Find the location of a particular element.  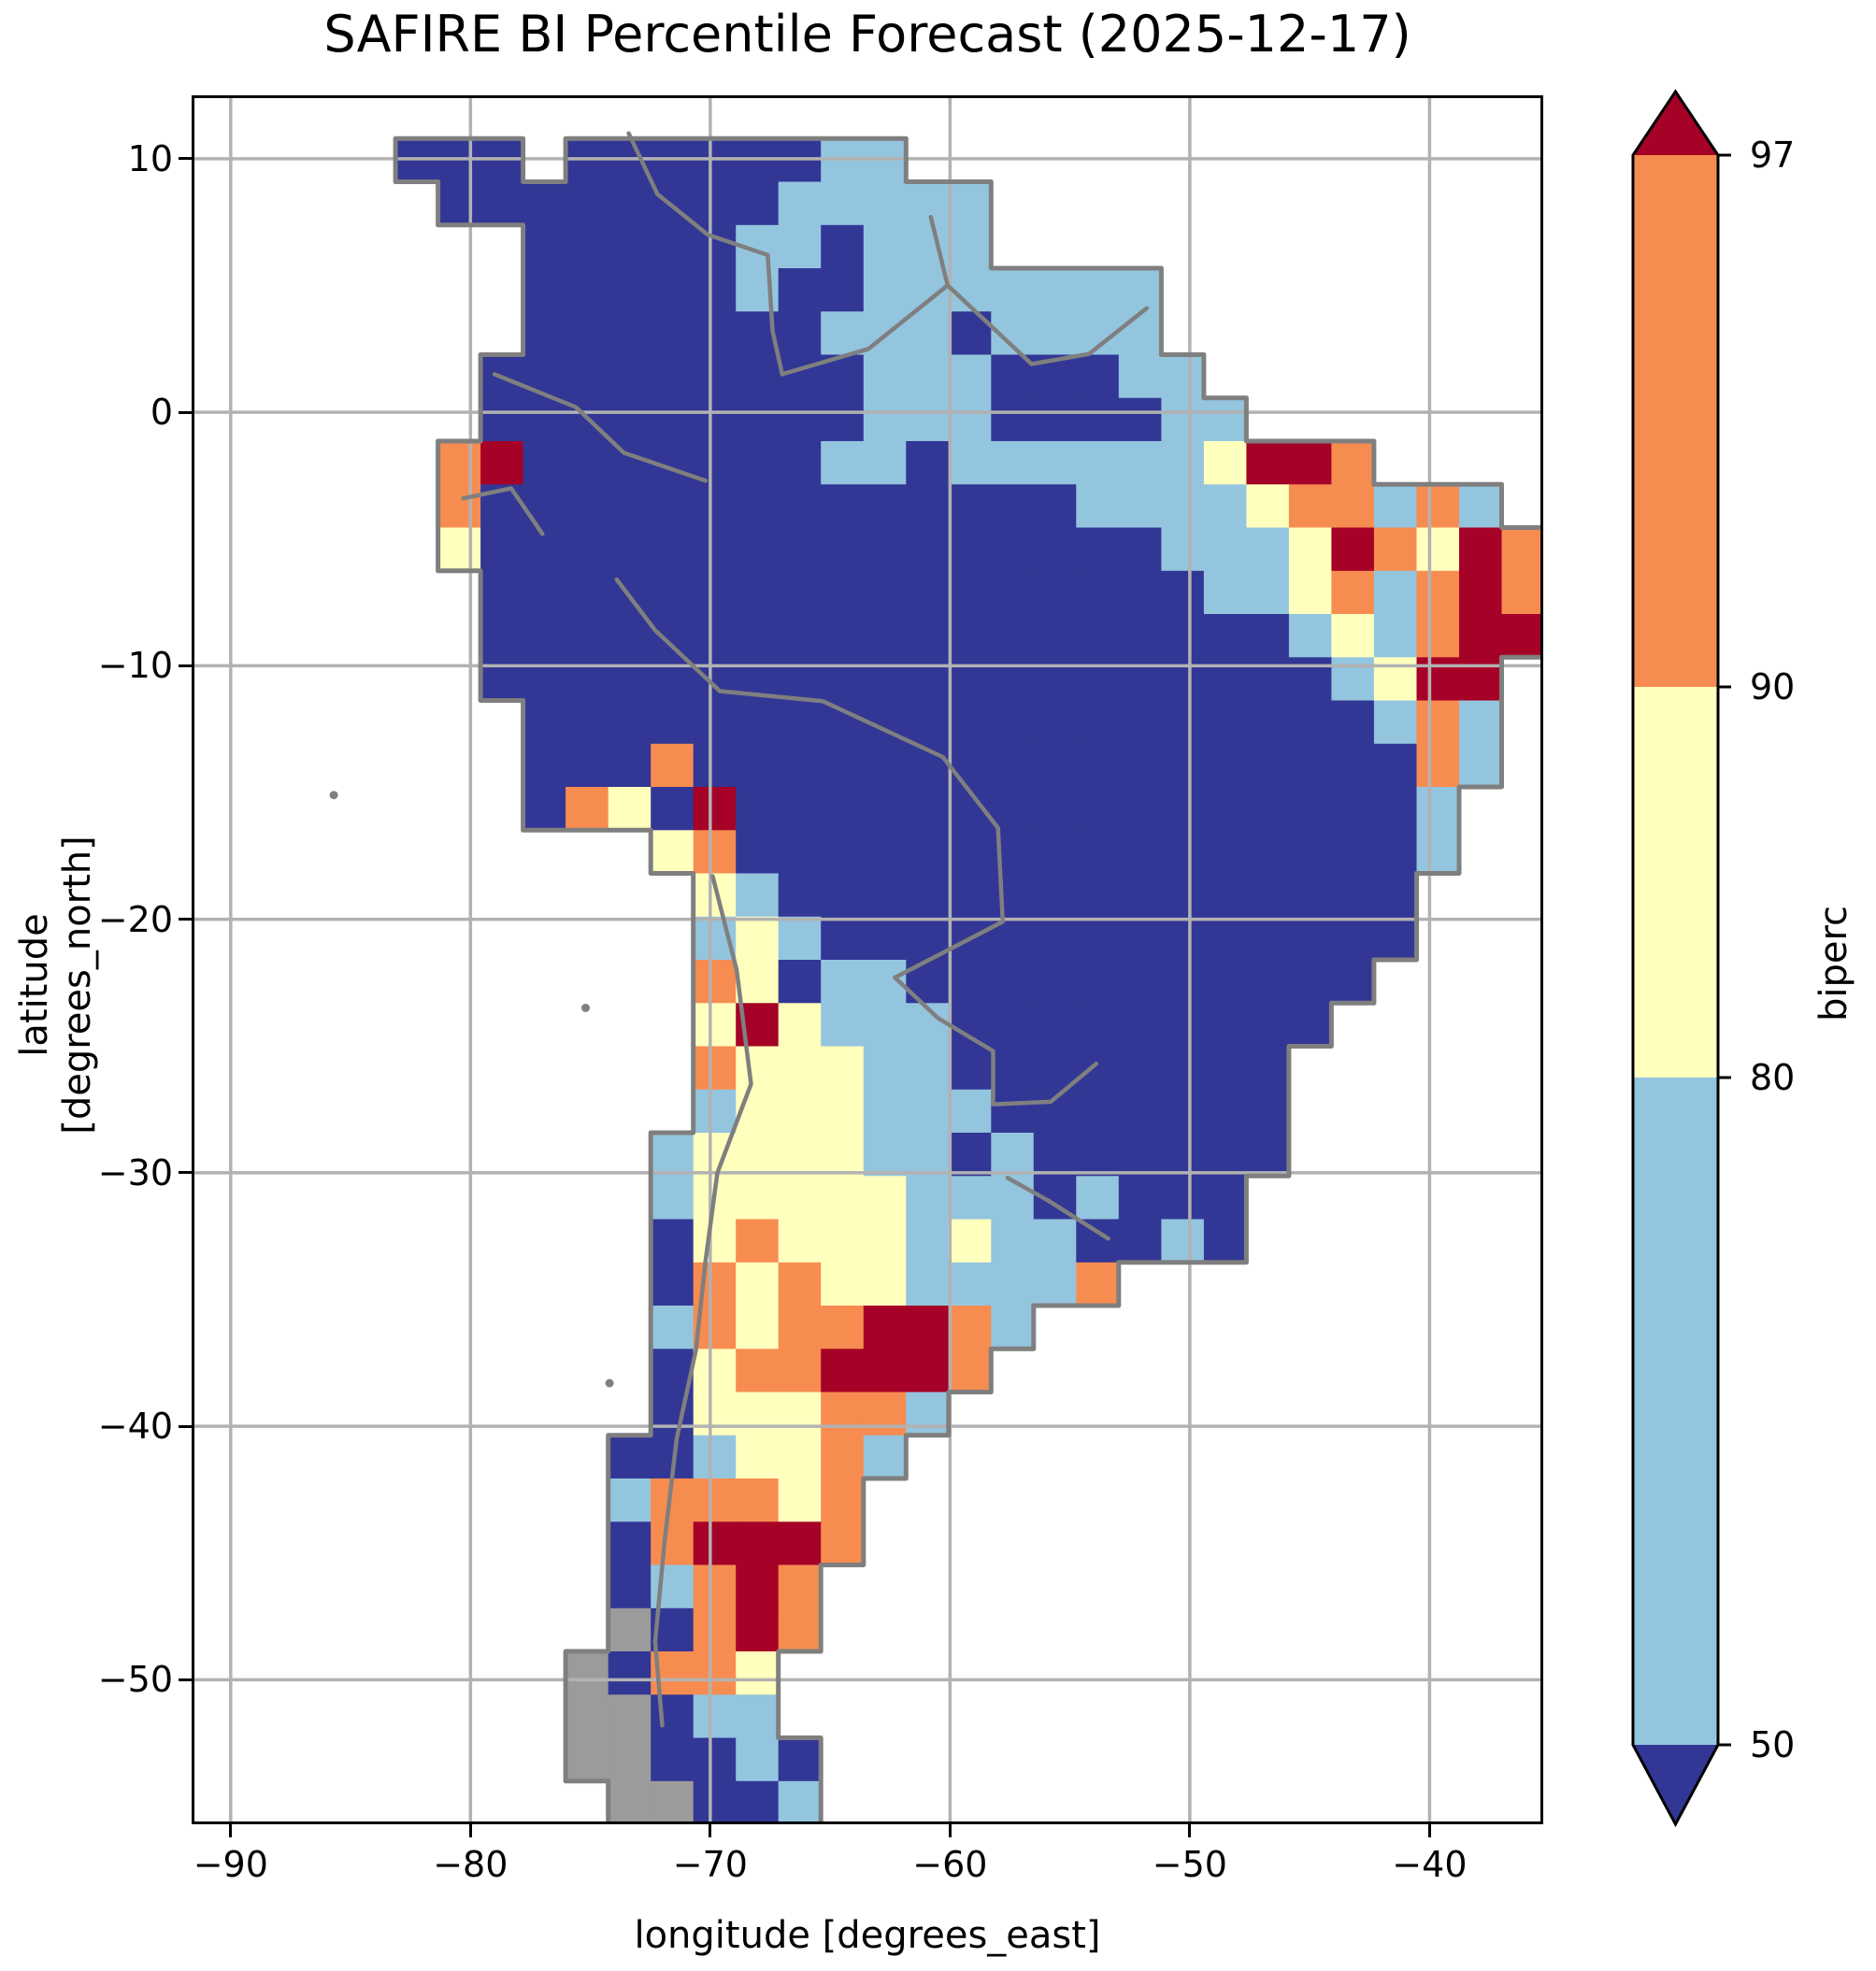

x-axis-label: longitude [degrees_east] is located at coordinates (868, 1936).